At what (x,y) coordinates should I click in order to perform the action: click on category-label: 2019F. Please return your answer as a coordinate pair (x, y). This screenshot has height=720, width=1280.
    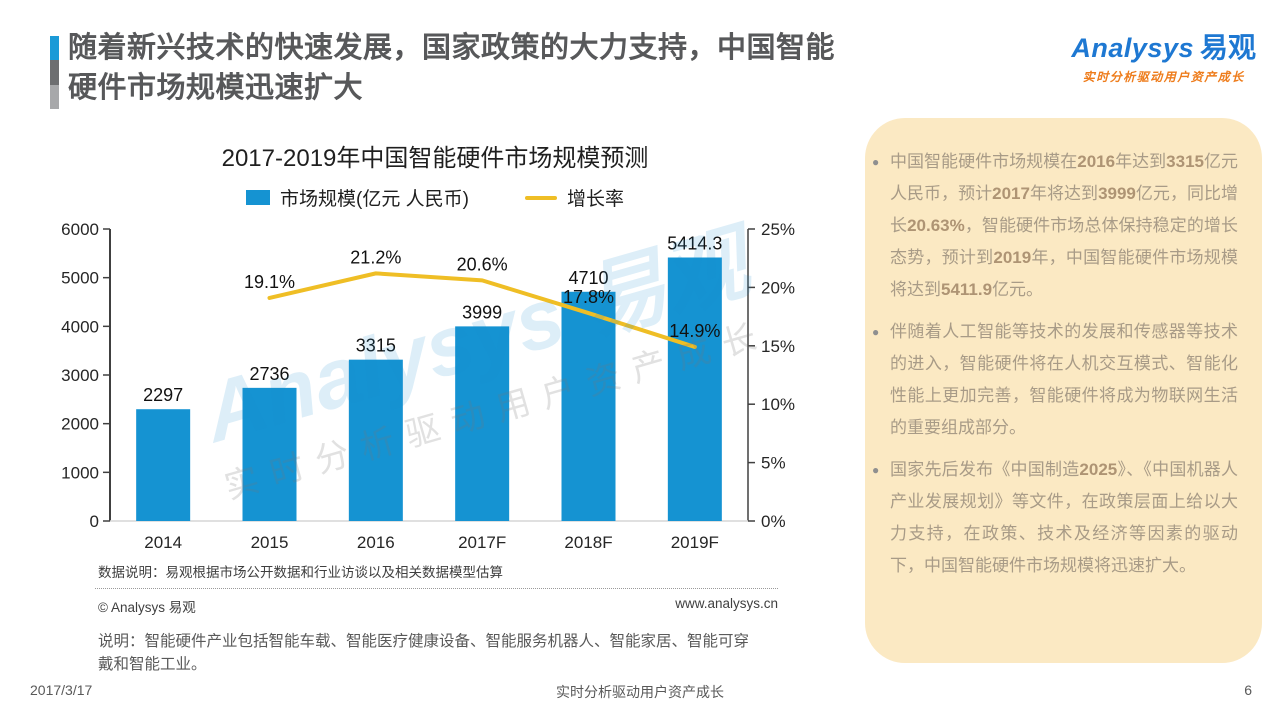
    Looking at the image, I should click on (695, 542).